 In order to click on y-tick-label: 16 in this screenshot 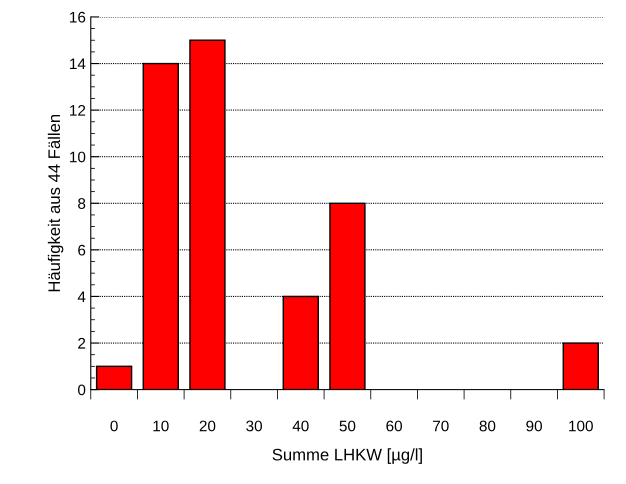, I will do `click(78, 17)`.